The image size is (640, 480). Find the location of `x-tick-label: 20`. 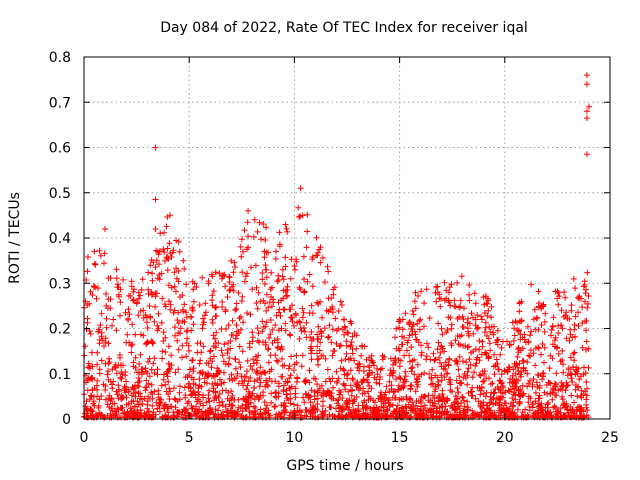

x-tick-label: 20 is located at coordinates (505, 438).